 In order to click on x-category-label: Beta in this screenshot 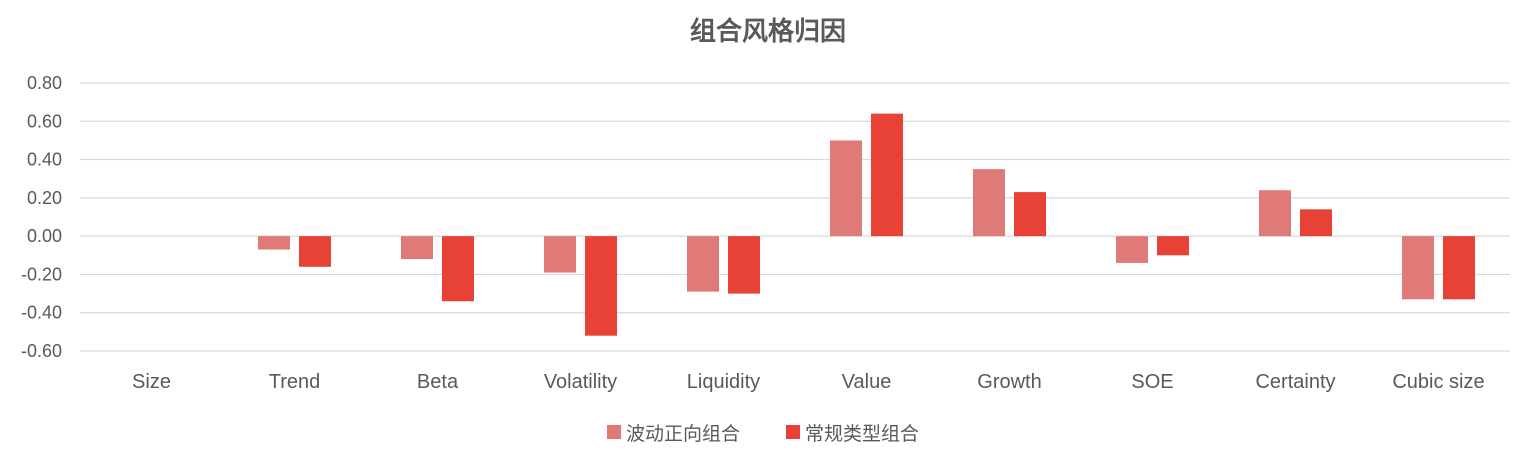, I will do `click(438, 382)`.